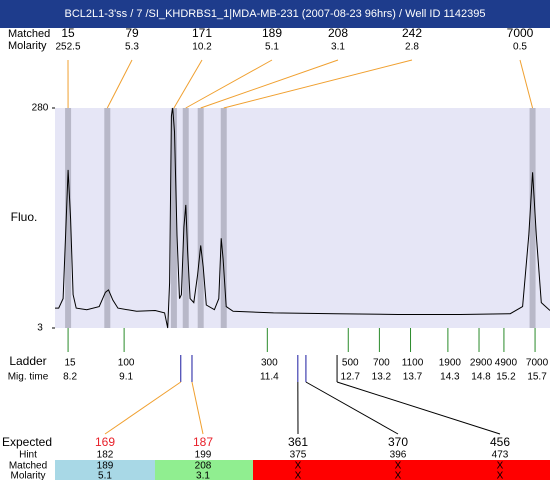 The width and height of the screenshot is (550, 480). Describe the element at coordinates (40, 328) in the screenshot. I see `y-tick-label: 3` at that location.